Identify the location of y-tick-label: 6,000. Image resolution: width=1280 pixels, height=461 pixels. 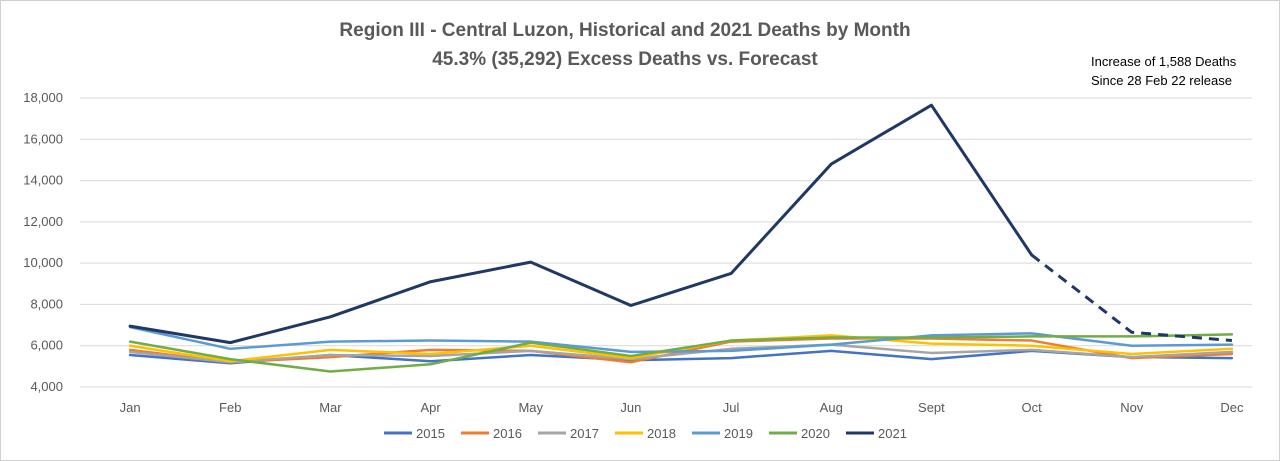
(46, 345).